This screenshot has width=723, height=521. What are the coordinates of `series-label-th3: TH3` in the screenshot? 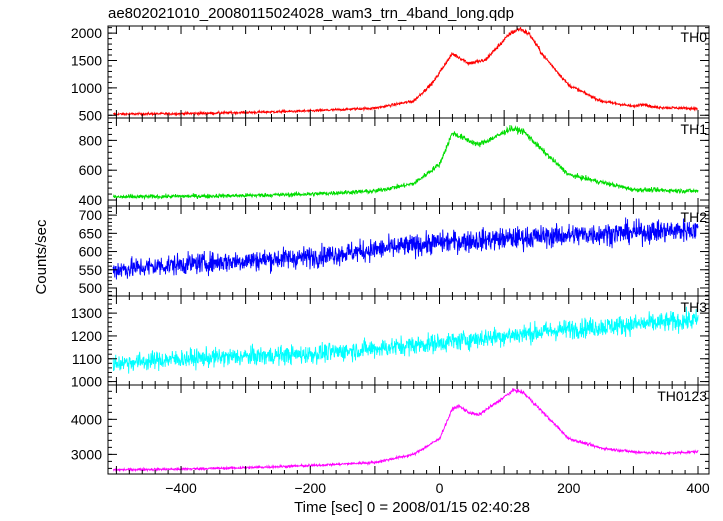 It's located at (694, 307).